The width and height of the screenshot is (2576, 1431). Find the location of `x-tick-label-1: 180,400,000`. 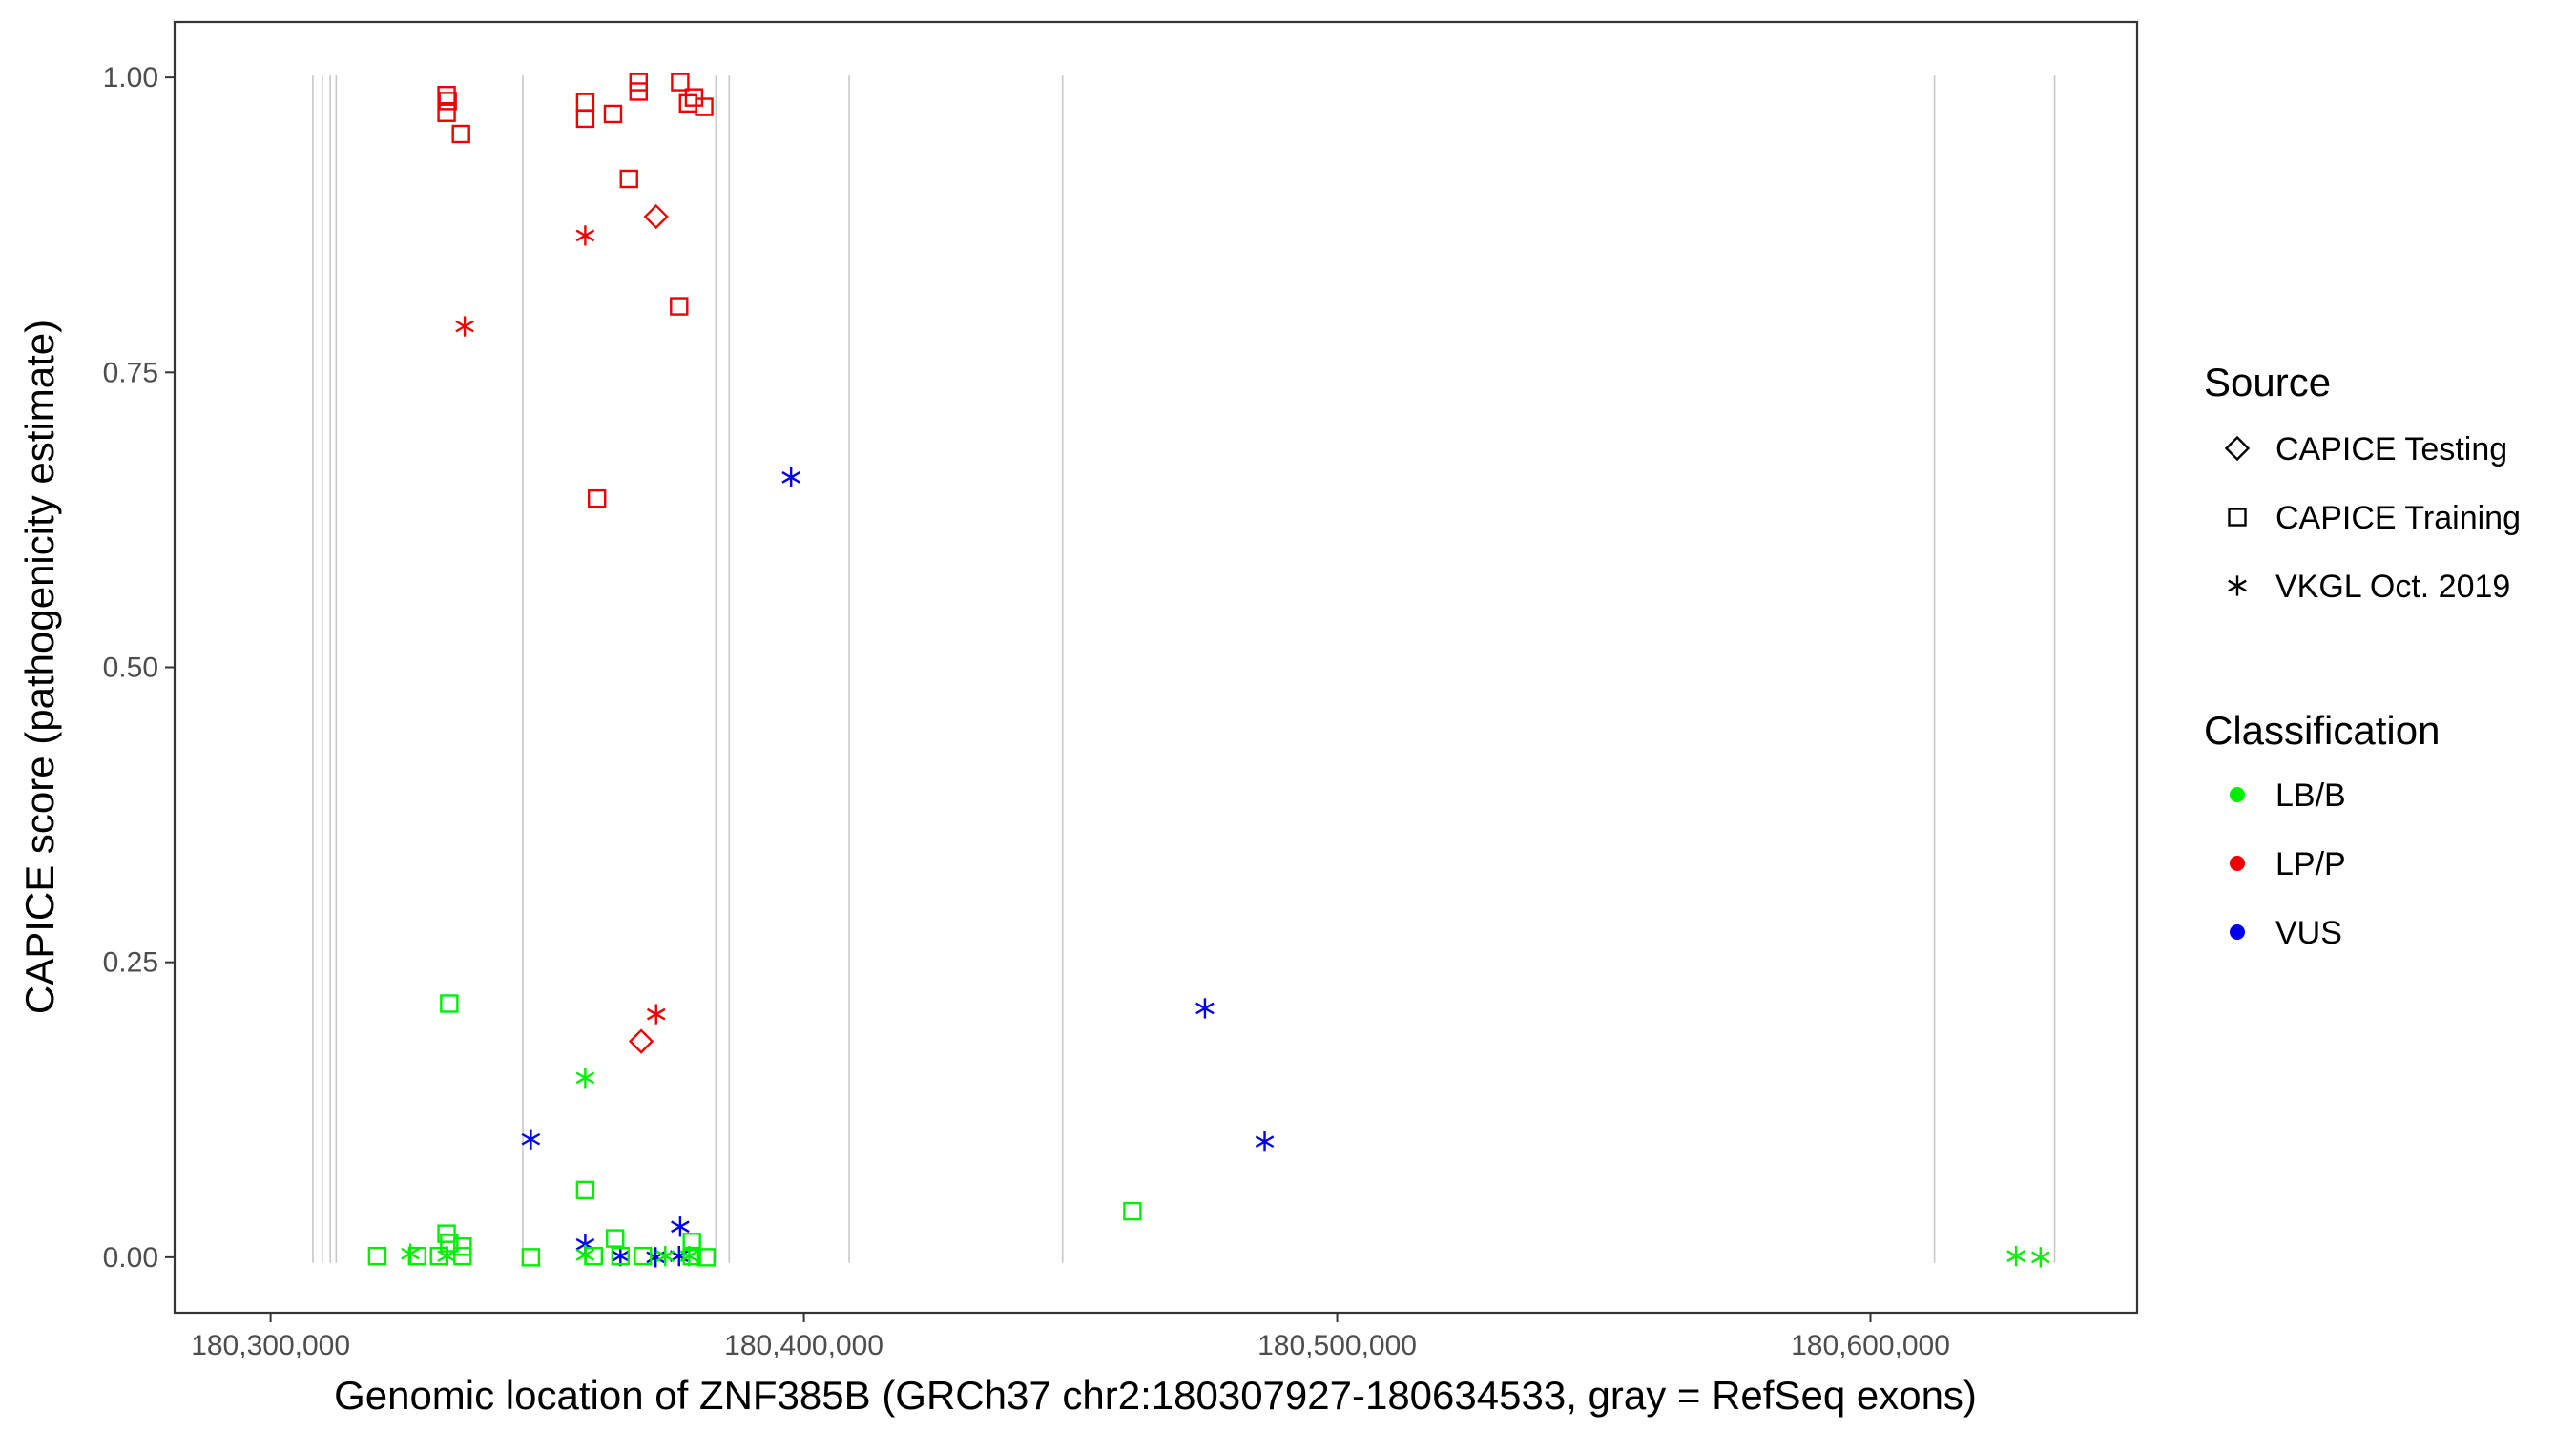

x-tick-label-1: 180,400,000 is located at coordinates (803, 1345).